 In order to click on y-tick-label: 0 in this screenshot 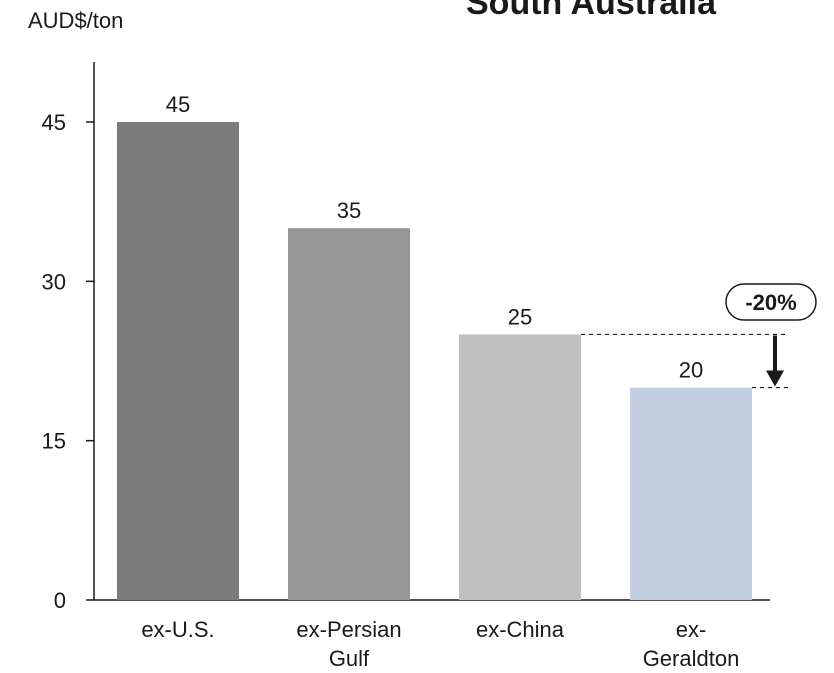, I will do `click(60, 600)`.